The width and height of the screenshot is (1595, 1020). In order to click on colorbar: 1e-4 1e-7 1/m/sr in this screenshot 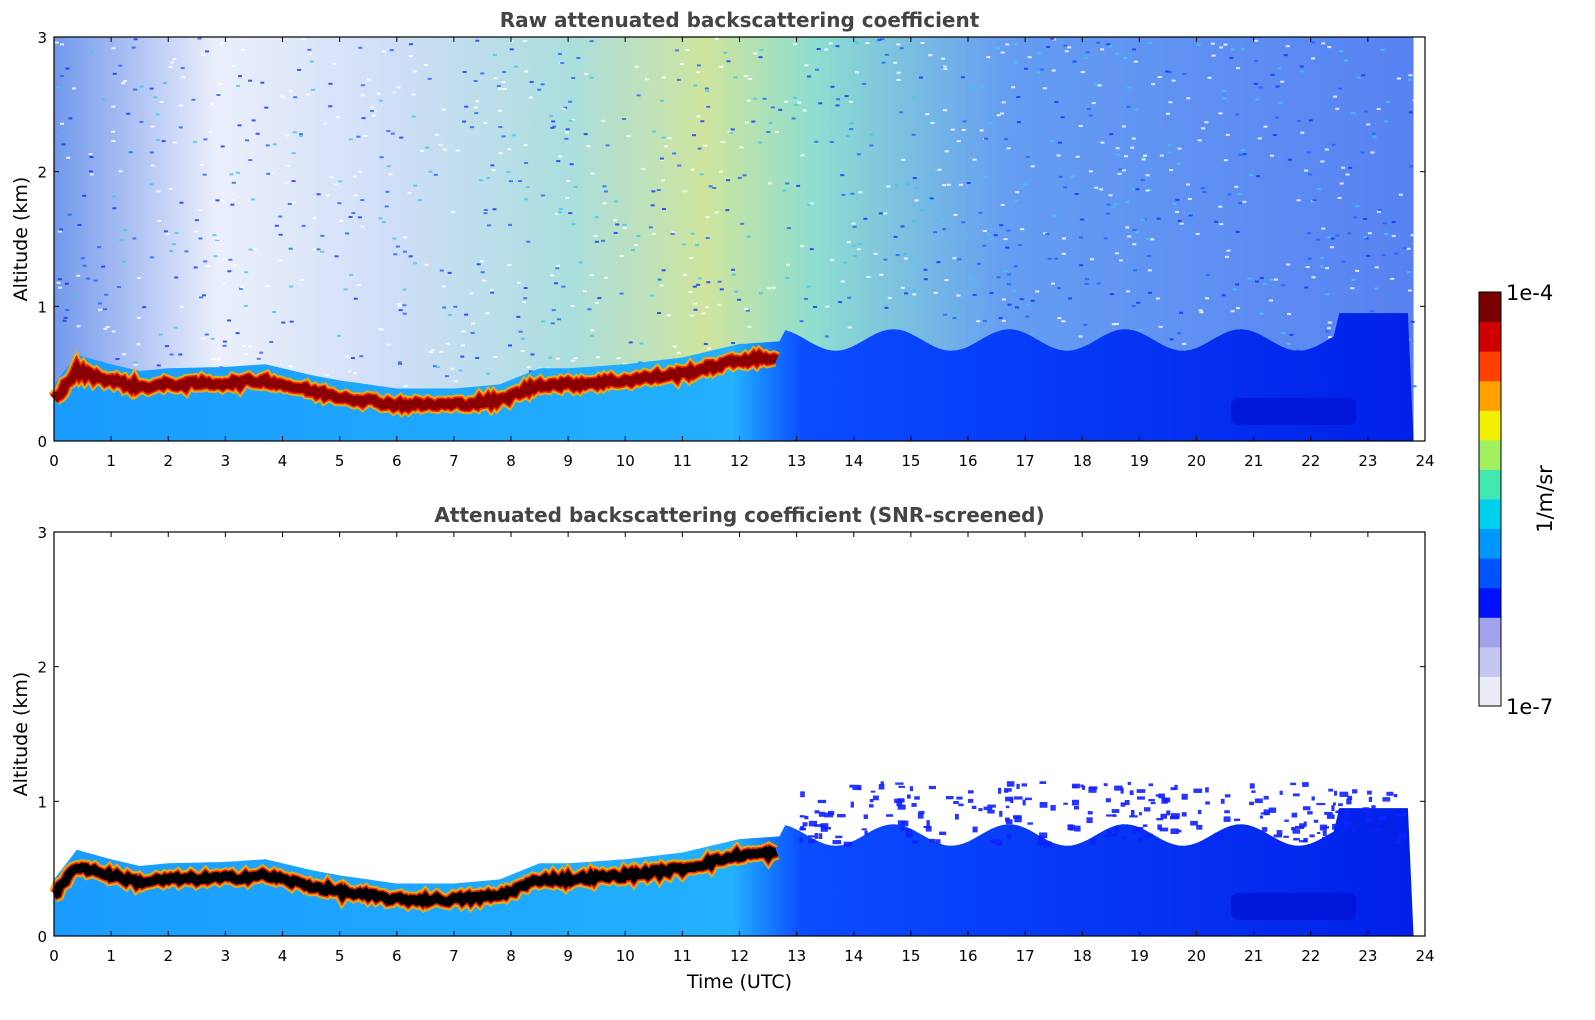, I will do `click(1517, 500)`.